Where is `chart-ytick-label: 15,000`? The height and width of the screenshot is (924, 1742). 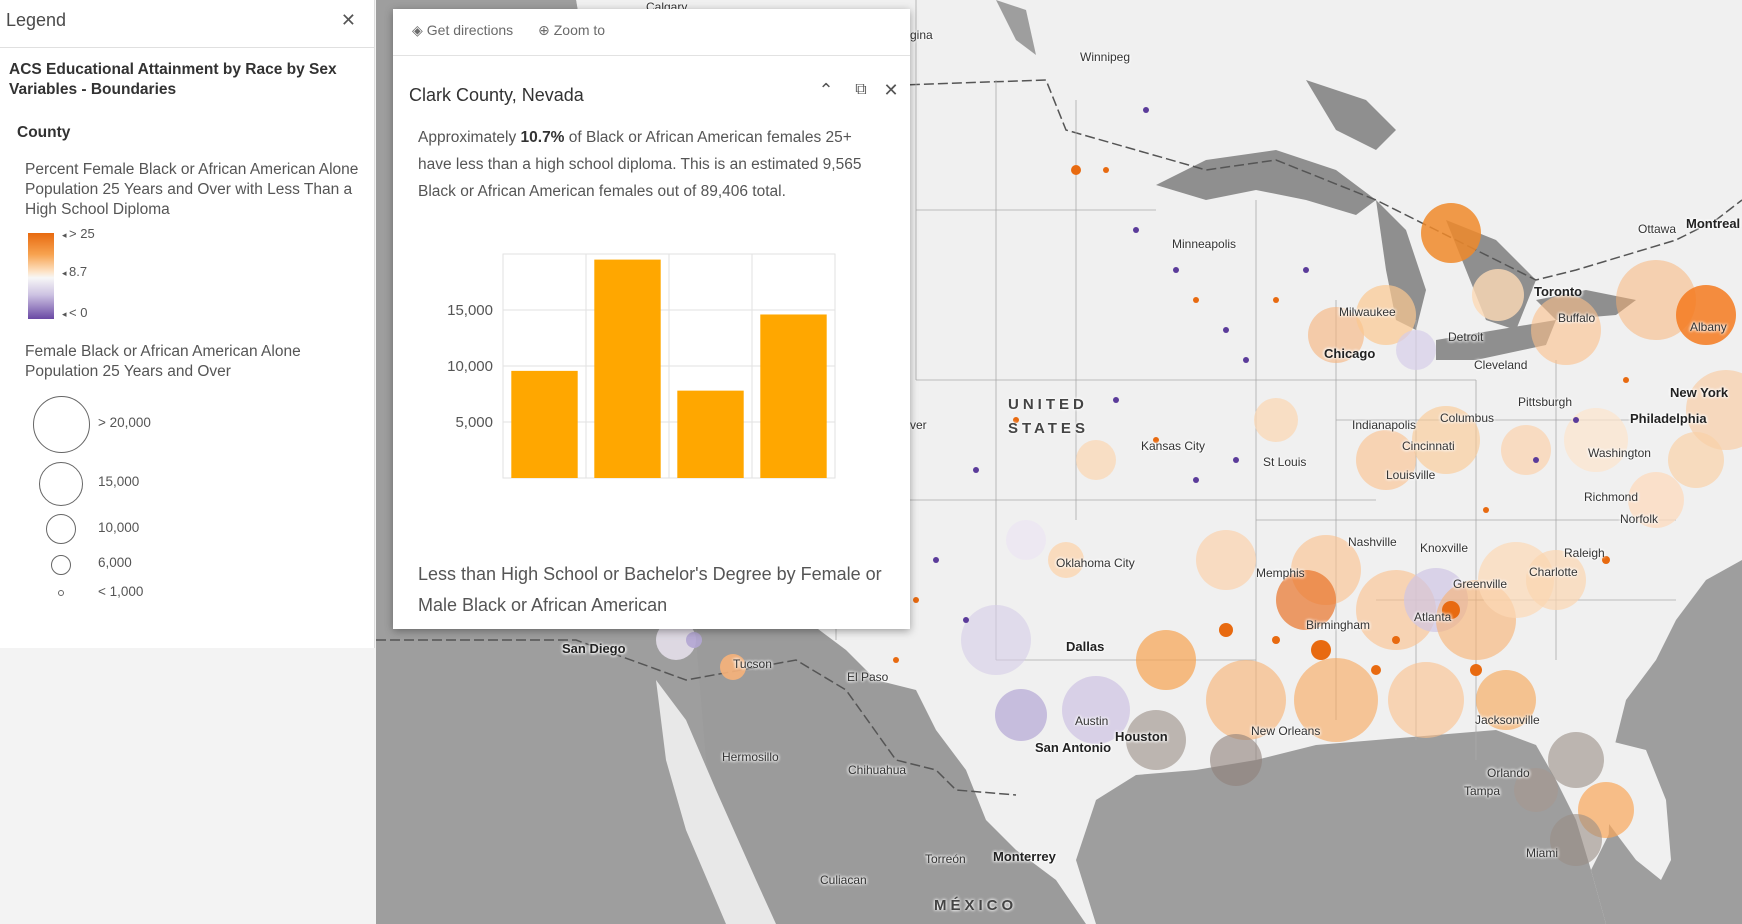 chart-ytick-label: 15,000 is located at coordinates (470, 310).